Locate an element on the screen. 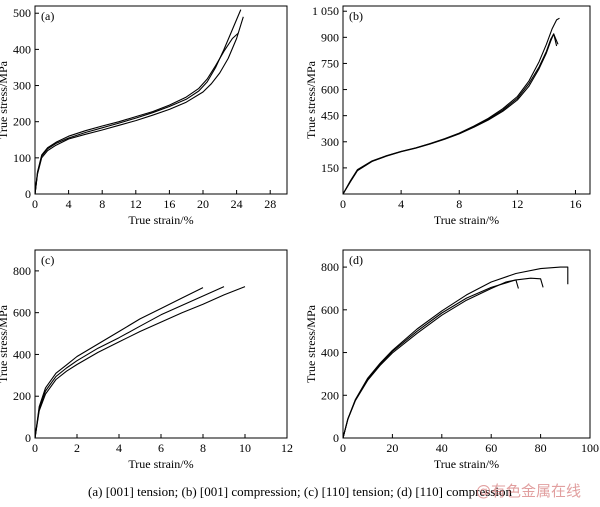 This screenshot has width=600, height=507. watermark: @有色金属在线 is located at coordinates (529, 491).